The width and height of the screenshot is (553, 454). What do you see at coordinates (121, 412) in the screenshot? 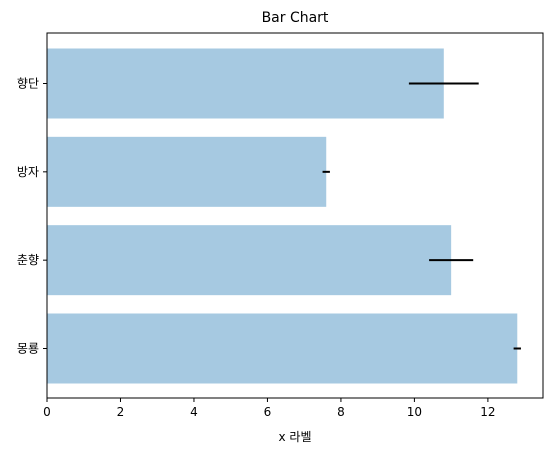
I see `x-tick-label: 2` at bounding box center [121, 412].